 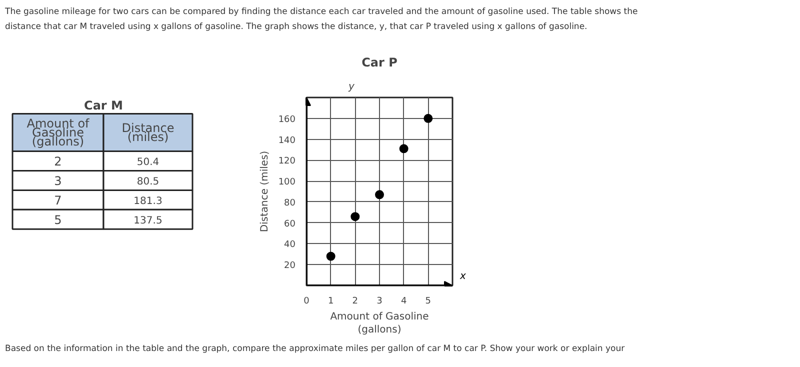 What do you see at coordinates (403, 301) in the screenshot?
I see `x-tick-label: 4` at bounding box center [403, 301].